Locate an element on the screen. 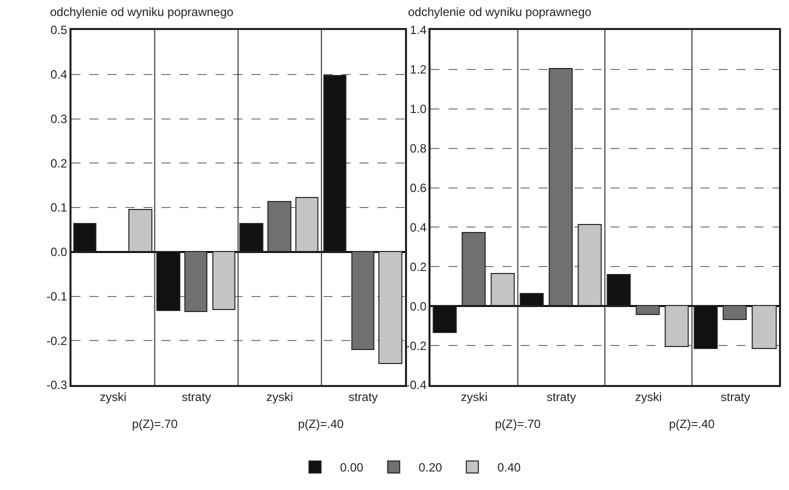  y-tick-label: 1.2 is located at coordinates (418, 69).